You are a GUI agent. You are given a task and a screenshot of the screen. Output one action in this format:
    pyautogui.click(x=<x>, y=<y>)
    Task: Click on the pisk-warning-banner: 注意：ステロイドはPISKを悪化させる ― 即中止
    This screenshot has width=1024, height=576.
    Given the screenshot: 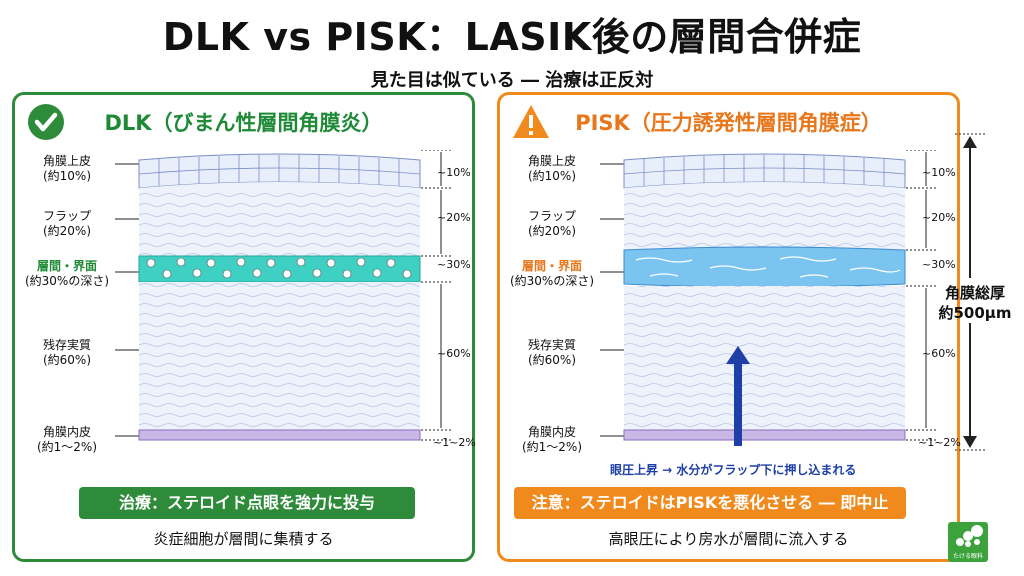 What is the action you would take?
    pyautogui.click(x=710, y=503)
    